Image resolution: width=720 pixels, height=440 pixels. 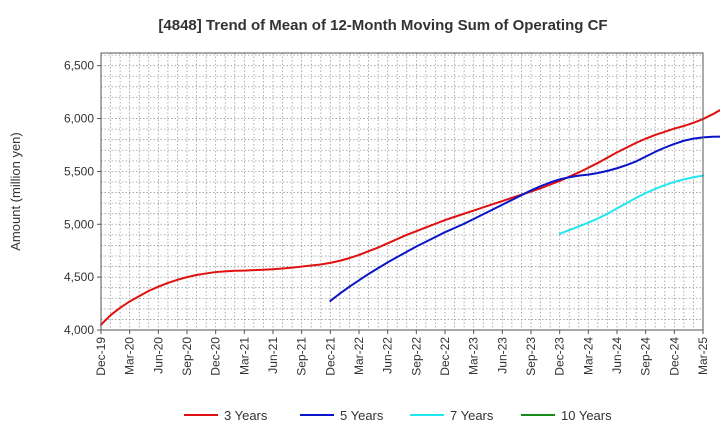 What do you see at coordinates (187, 356) in the screenshot?
I see `x-tick-label: Sep-20` at bounding box center [187, 356].